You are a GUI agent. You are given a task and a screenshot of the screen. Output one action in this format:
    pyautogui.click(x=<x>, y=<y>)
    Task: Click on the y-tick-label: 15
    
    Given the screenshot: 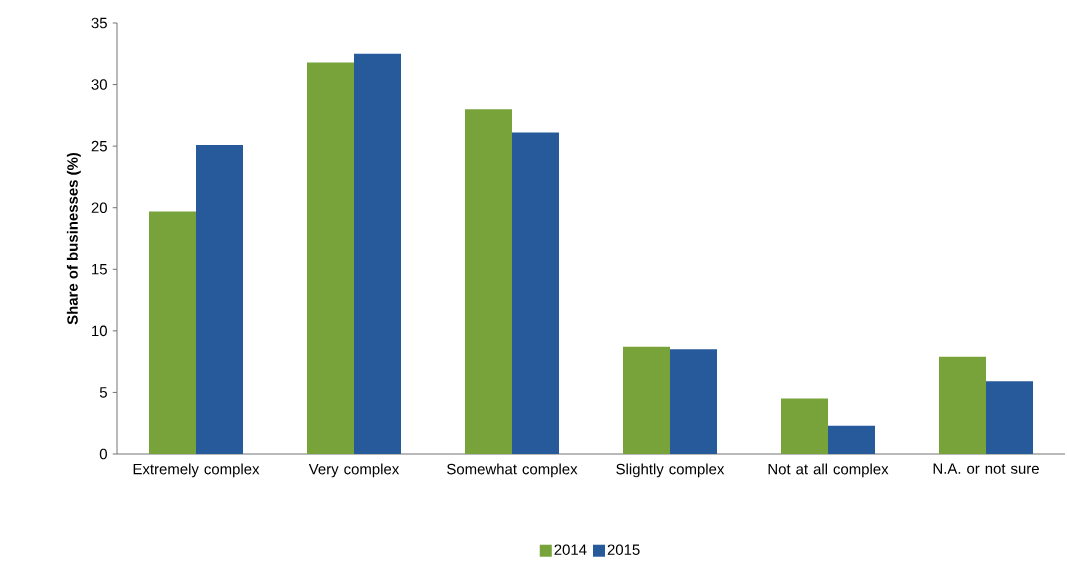 What is the action you would take?
    pyautogui.click(x=99, y=269)
    